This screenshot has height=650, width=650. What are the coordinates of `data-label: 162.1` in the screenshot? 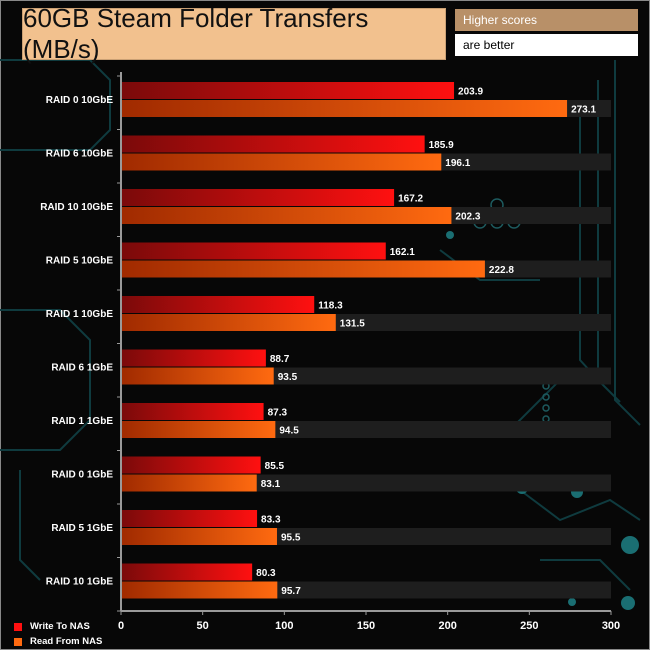 It's located at (402, 252).